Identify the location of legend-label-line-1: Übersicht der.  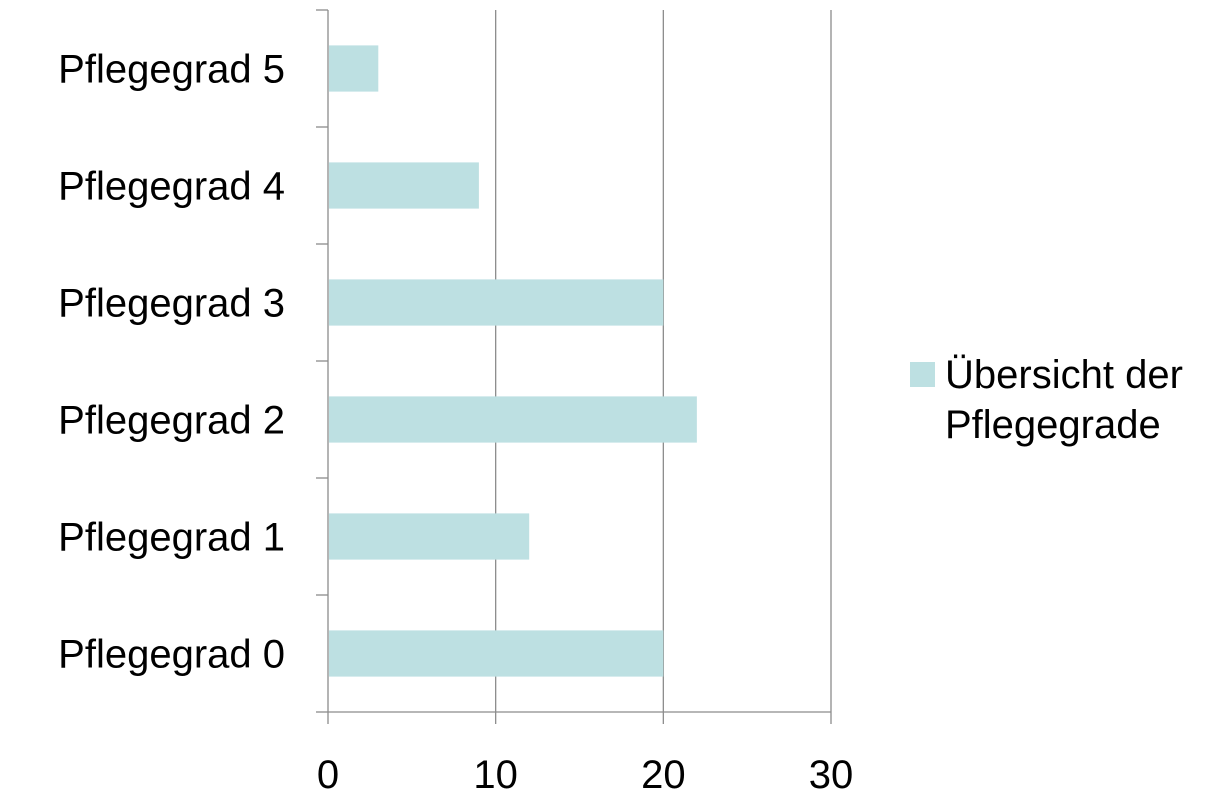
(1064, 375).